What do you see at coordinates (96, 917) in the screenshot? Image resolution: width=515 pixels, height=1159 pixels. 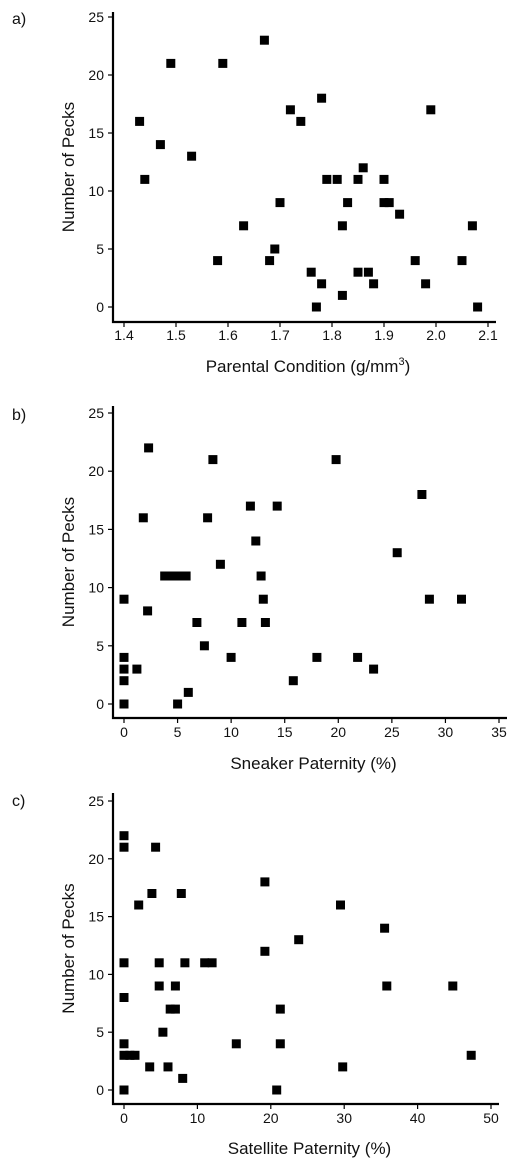 I see `y-tick-label: 15` at bounding box center [96, 917].